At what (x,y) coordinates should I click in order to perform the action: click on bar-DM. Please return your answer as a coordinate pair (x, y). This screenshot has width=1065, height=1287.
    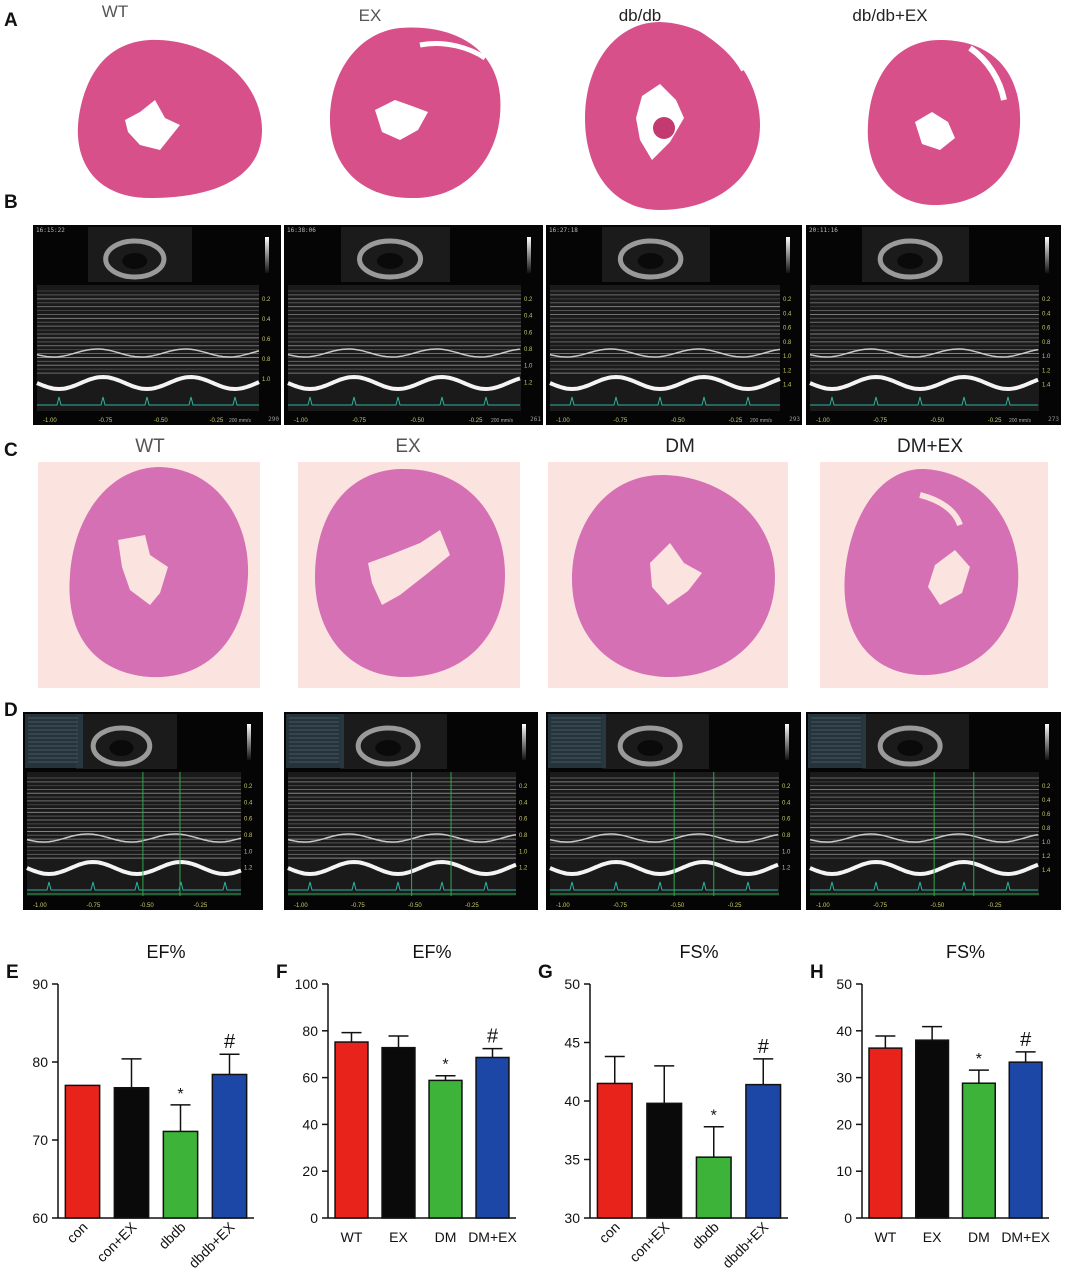
    Looking at the image, I should click on (445, 1149).